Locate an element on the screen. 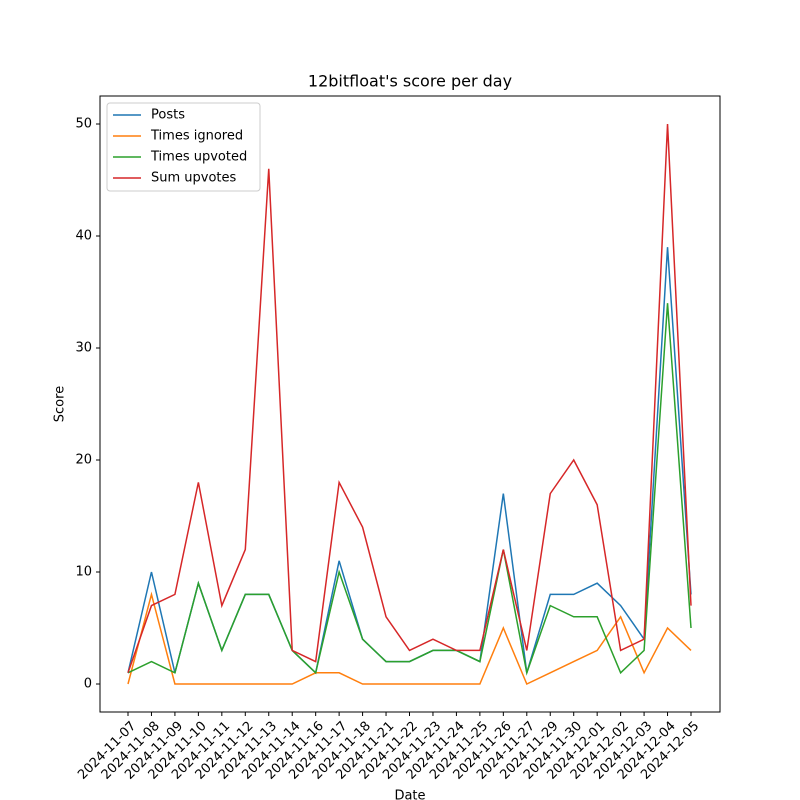 Image resolution: width=800 pixels, height=800 pixels. legend-label: Posts is located at coordinates (168, 115).